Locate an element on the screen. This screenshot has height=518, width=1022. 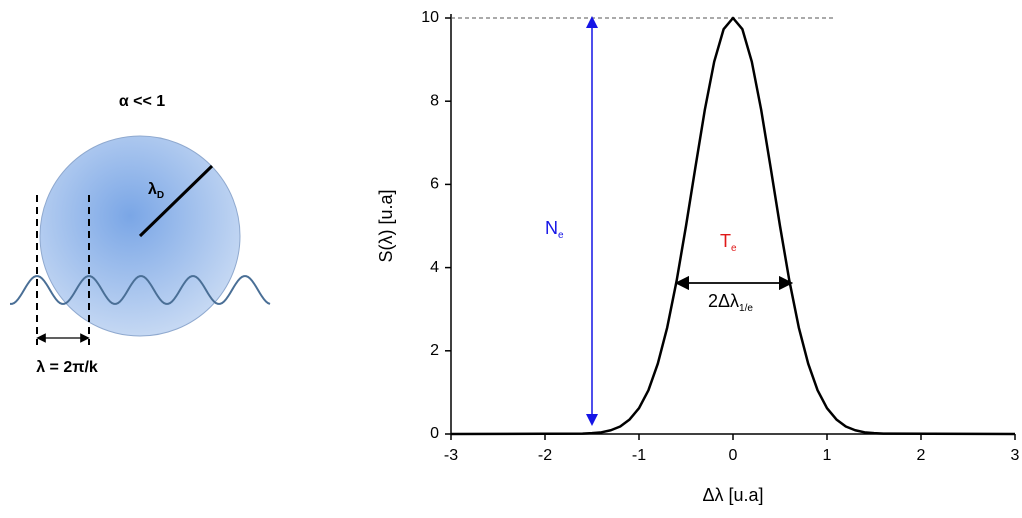
x-tick-label: 0 is located at coordinates (733, 455).